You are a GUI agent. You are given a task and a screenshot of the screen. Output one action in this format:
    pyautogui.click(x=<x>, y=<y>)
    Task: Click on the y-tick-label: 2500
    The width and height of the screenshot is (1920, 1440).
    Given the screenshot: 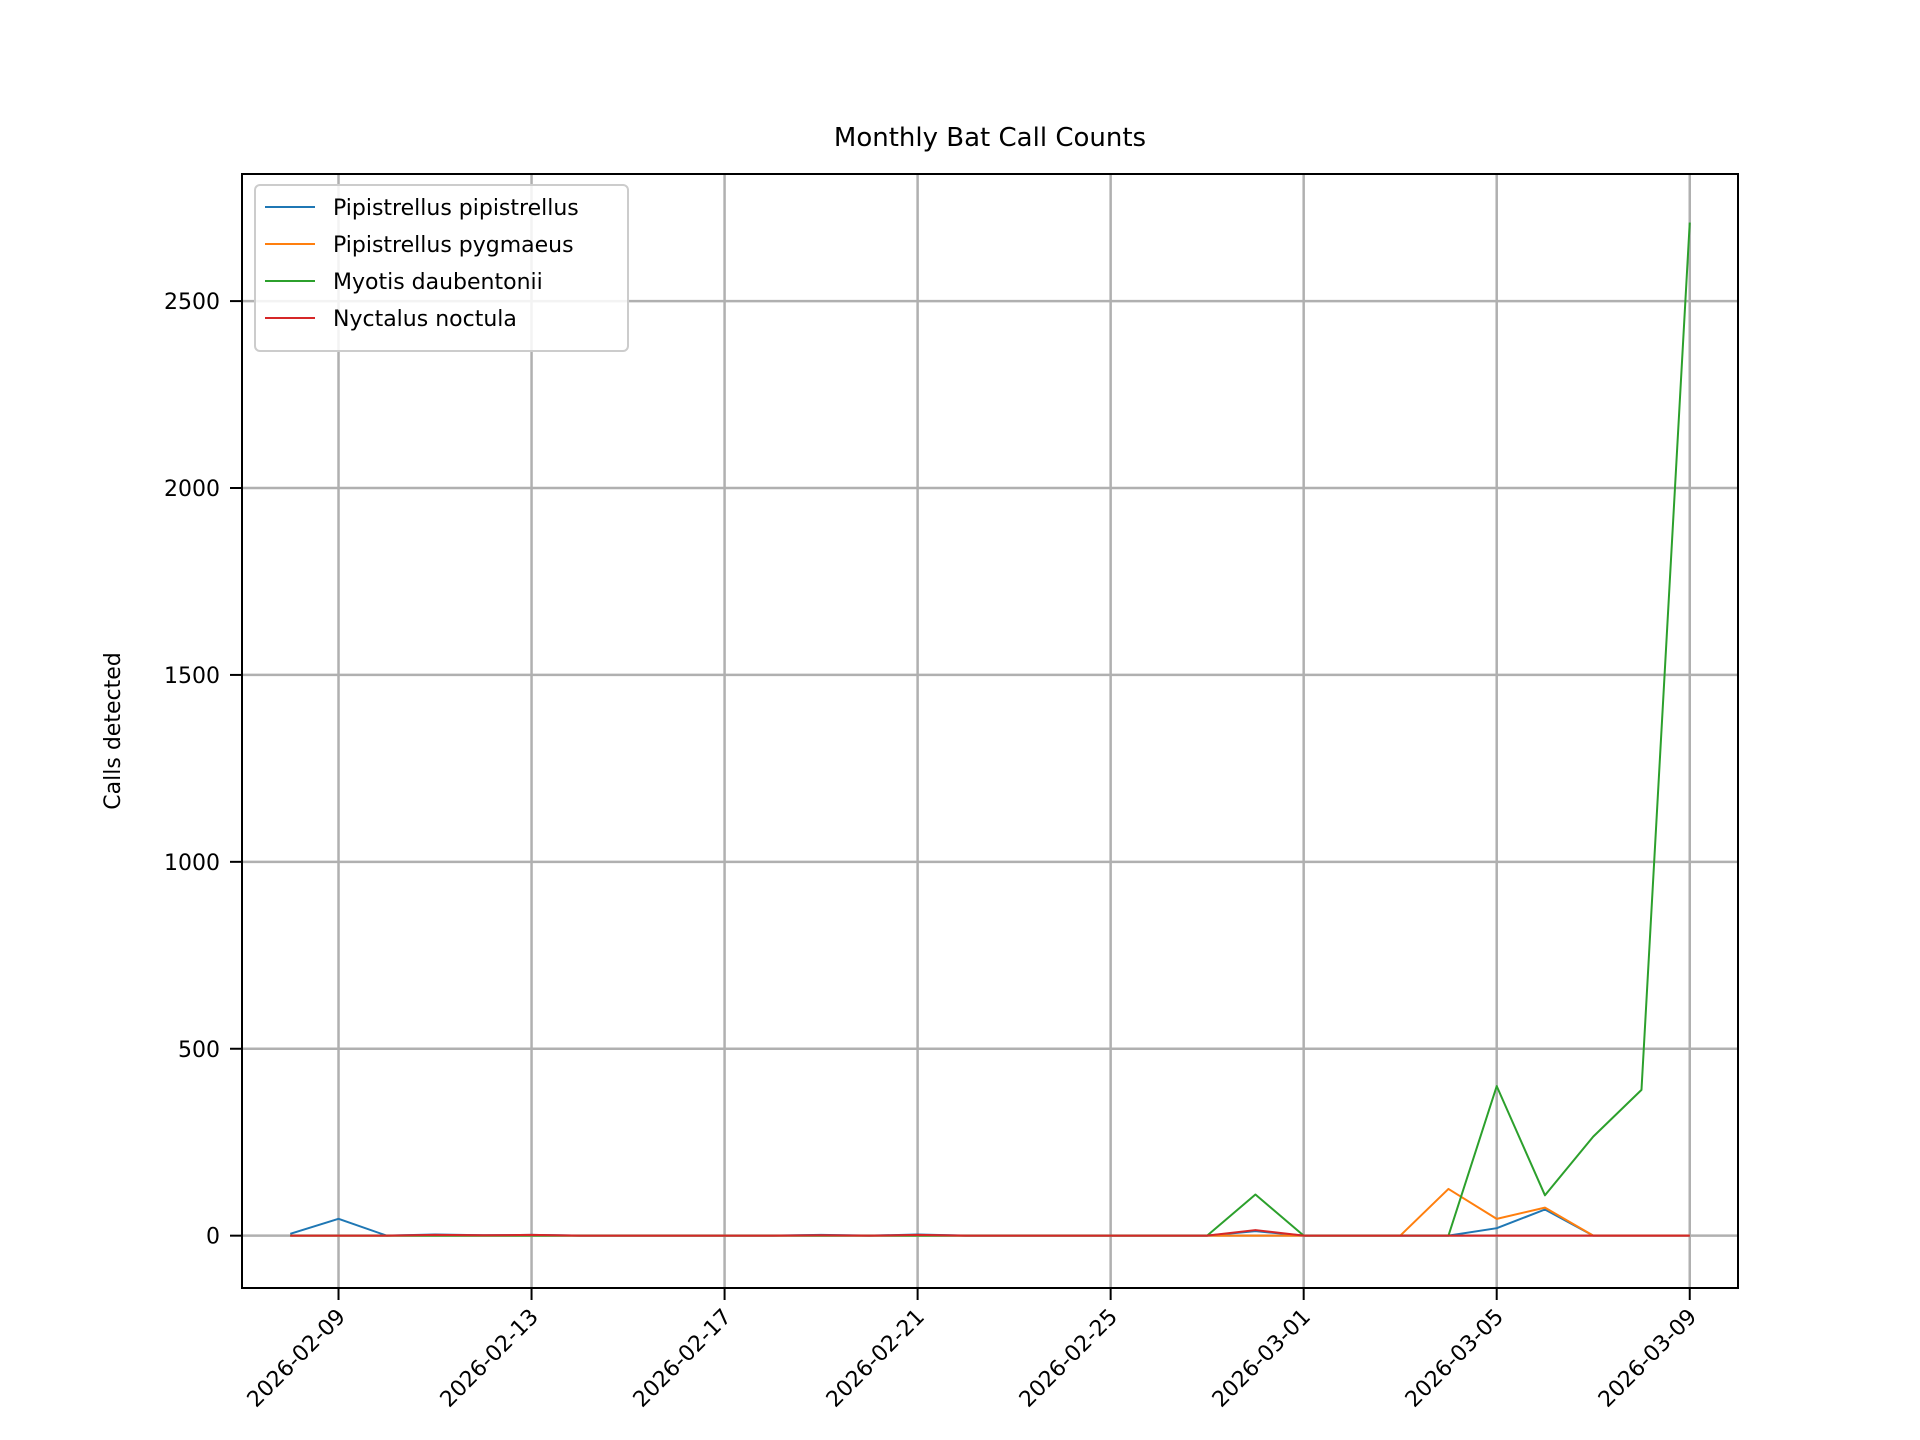 What is the action you would take?
    pyautogui.click(x=192, y=302)
    